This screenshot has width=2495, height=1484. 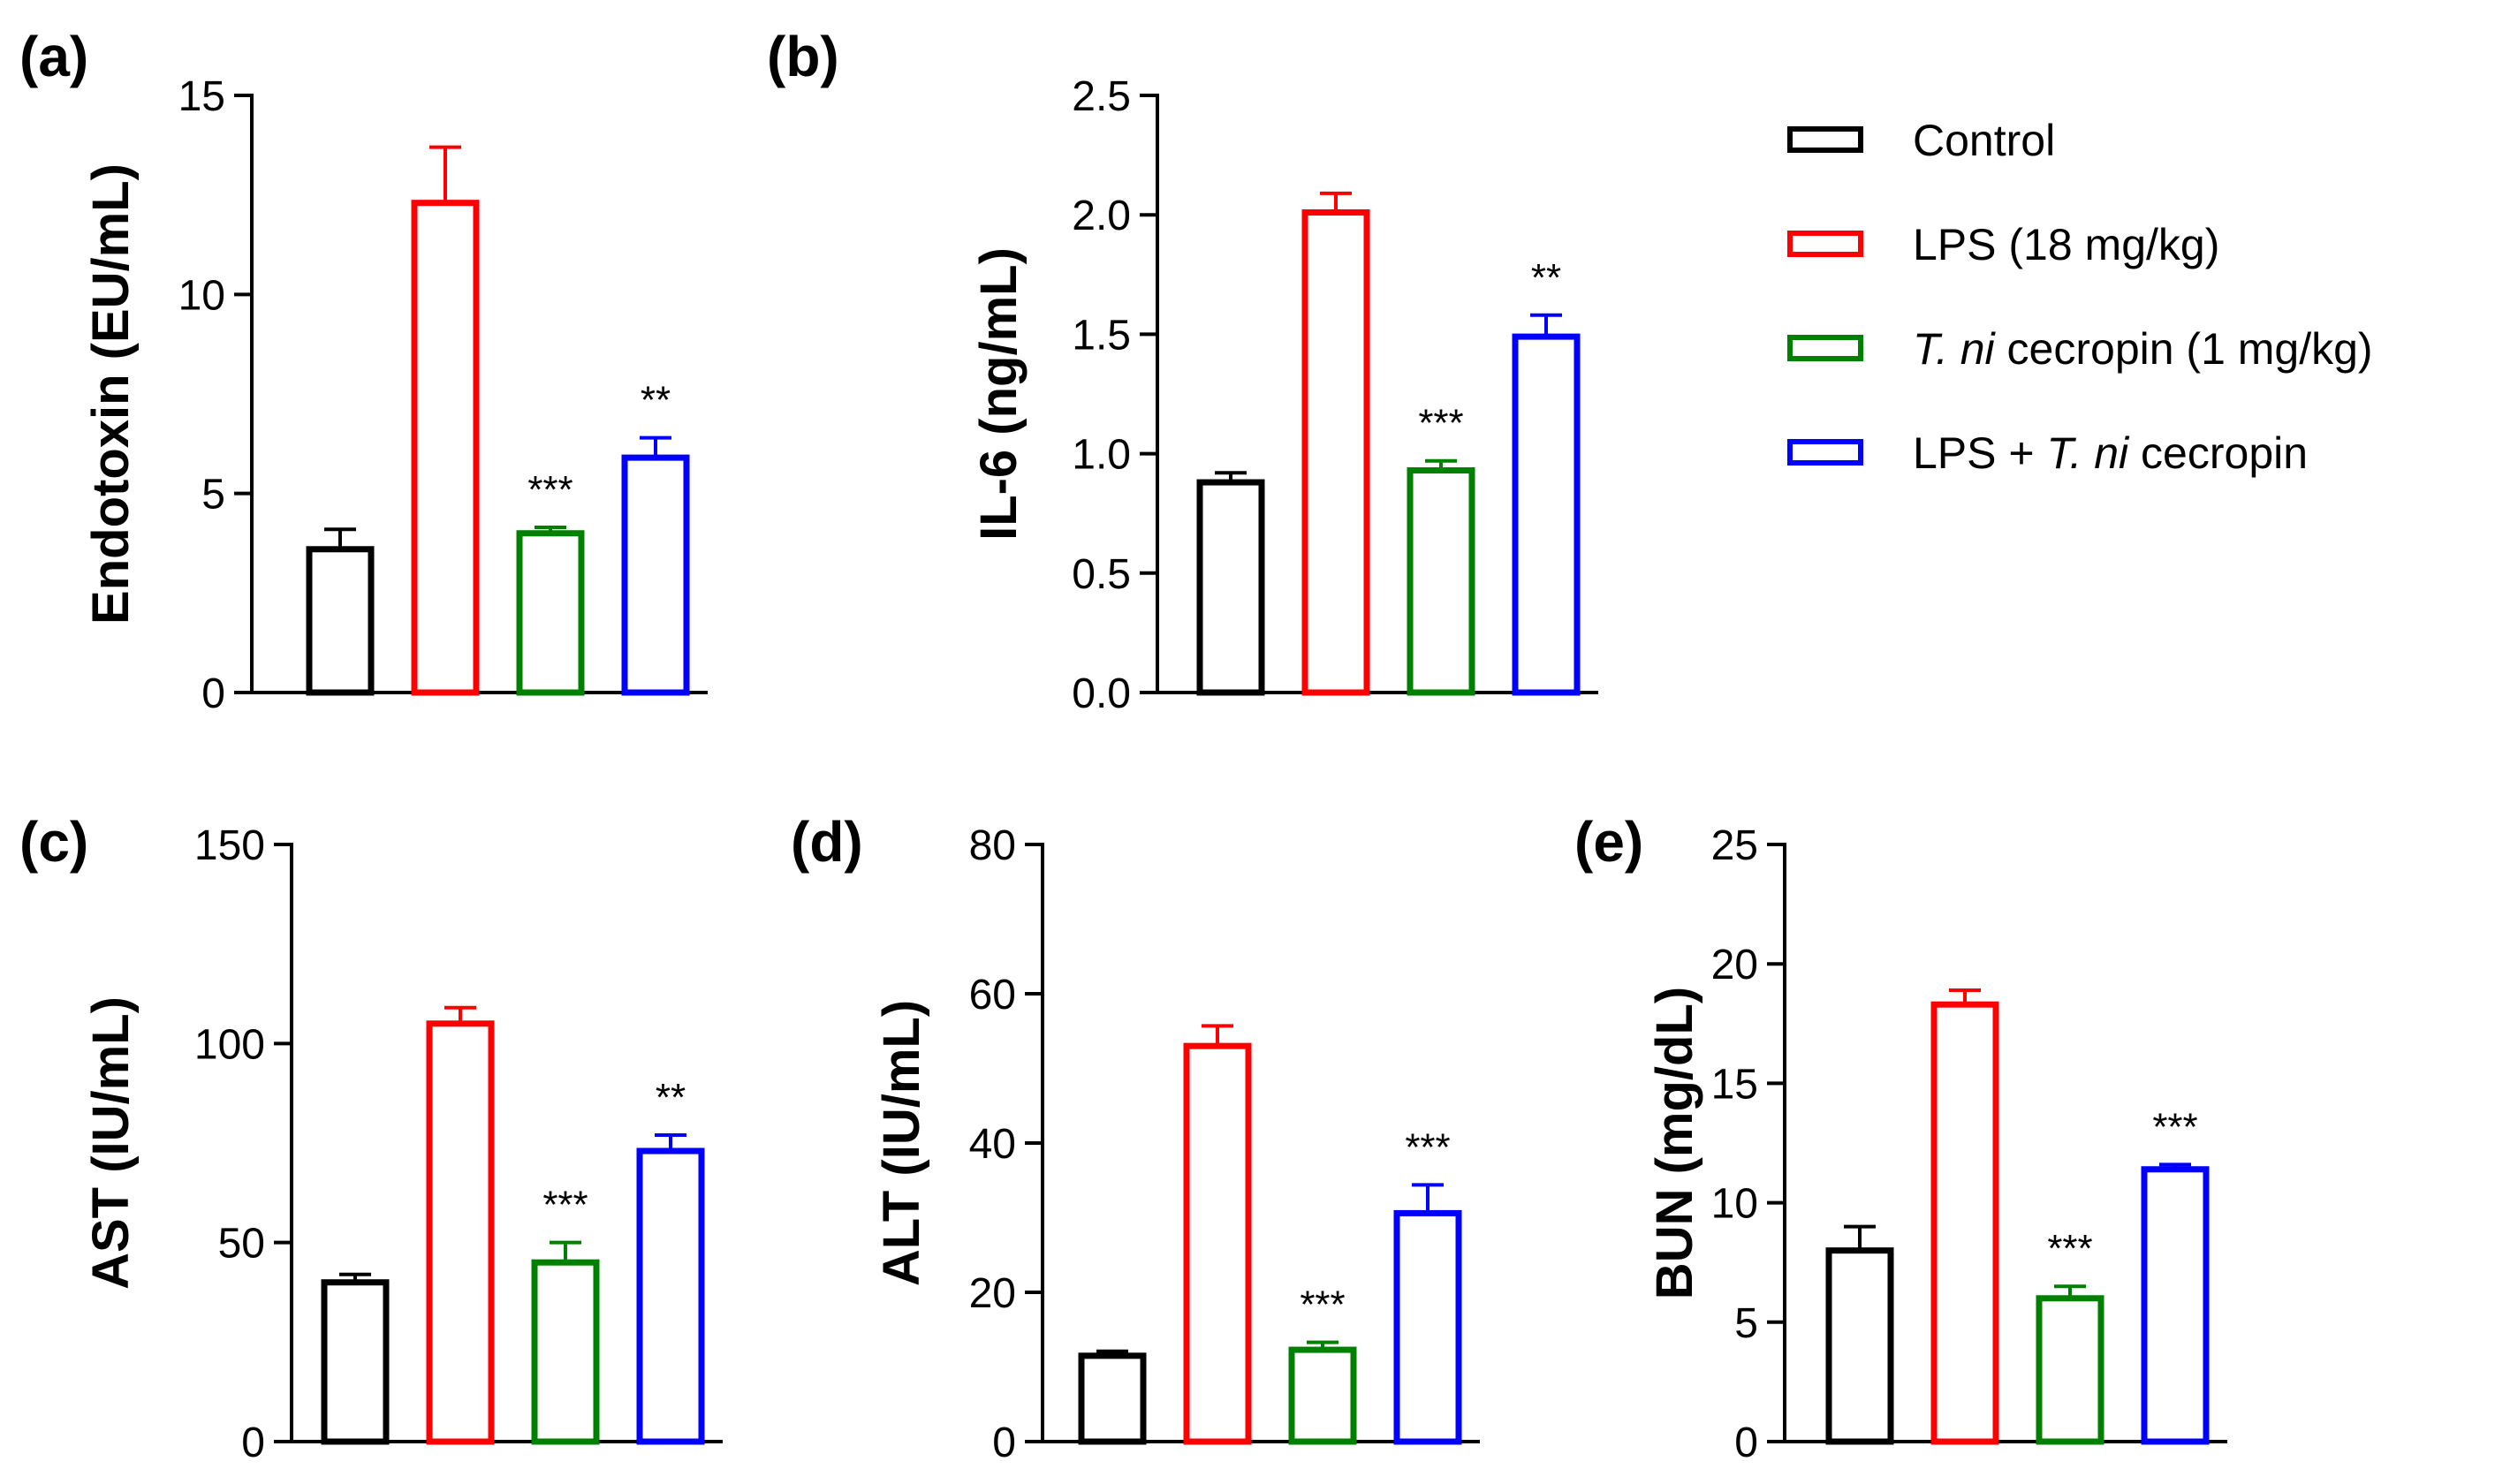 What do you see at coordinates (1984, 140) in the screenshot?
I see `legend-label: Control` at bounding box center [1984, 140].